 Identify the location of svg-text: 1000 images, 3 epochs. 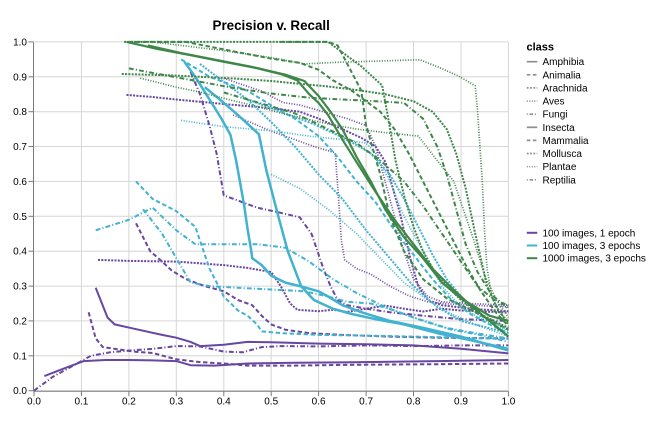
(594, 259).